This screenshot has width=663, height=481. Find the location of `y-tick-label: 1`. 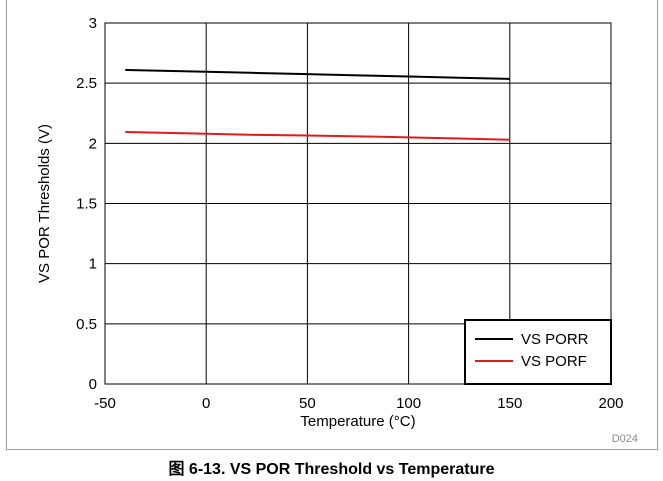

y-tick-label: 1 is located at coordinates (93, 264).